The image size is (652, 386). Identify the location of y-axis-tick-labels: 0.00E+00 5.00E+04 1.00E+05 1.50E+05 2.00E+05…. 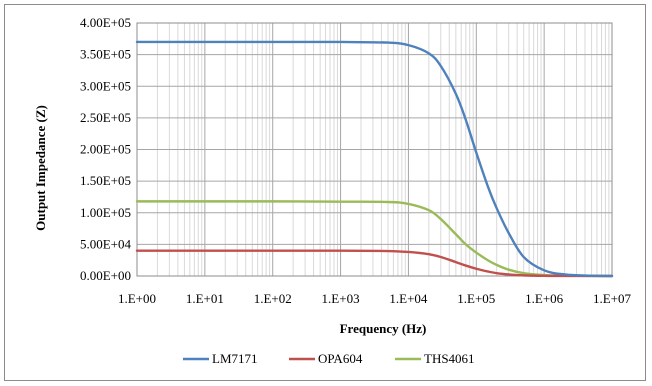
(106, 149).